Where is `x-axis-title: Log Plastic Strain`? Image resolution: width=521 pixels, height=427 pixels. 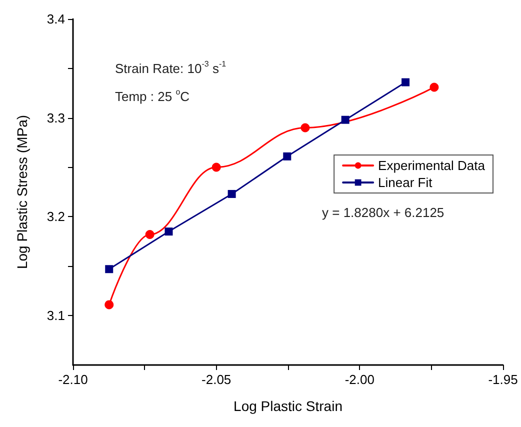
x-axis-title: Log Plastic Strain is located at coordinates (288, 406).